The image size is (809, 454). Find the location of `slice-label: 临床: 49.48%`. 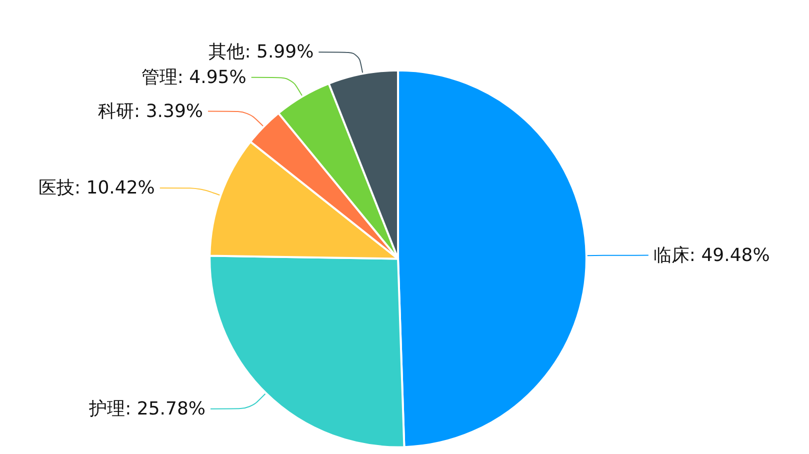

slice-label: 临床: 49.48% is located at coordinates (711, 255).